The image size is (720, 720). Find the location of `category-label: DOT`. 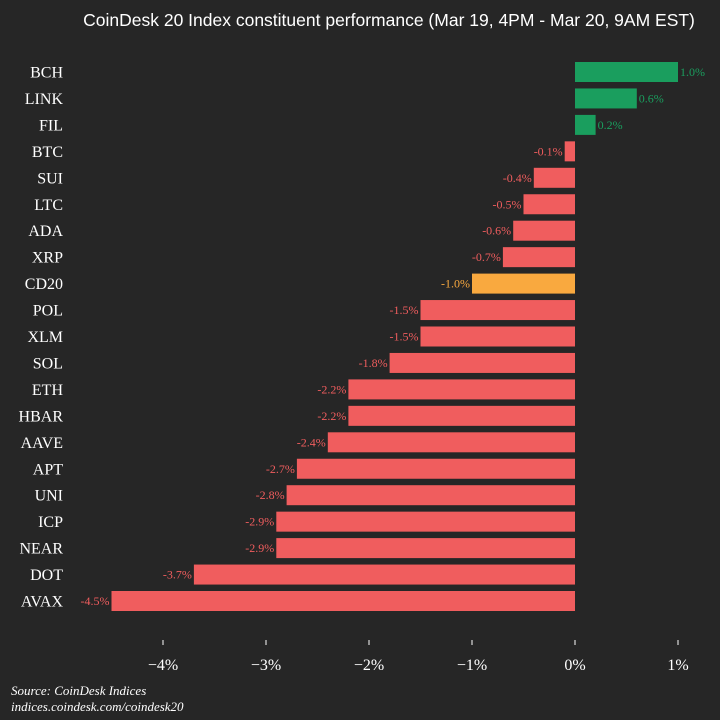

category-label: DOT is located at coordinates (46, 575).